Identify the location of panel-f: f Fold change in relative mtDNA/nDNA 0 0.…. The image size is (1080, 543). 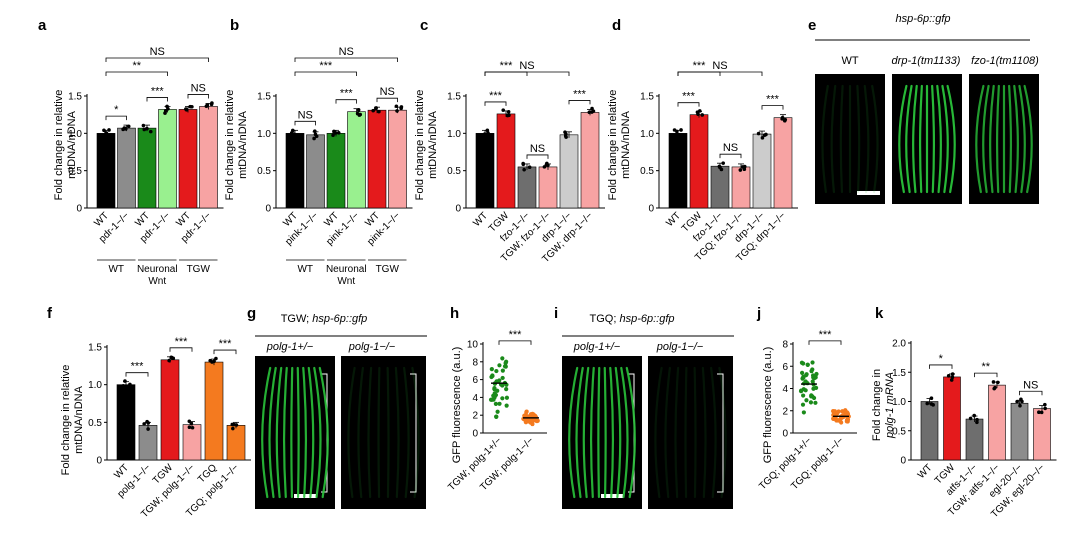
(149, 412).